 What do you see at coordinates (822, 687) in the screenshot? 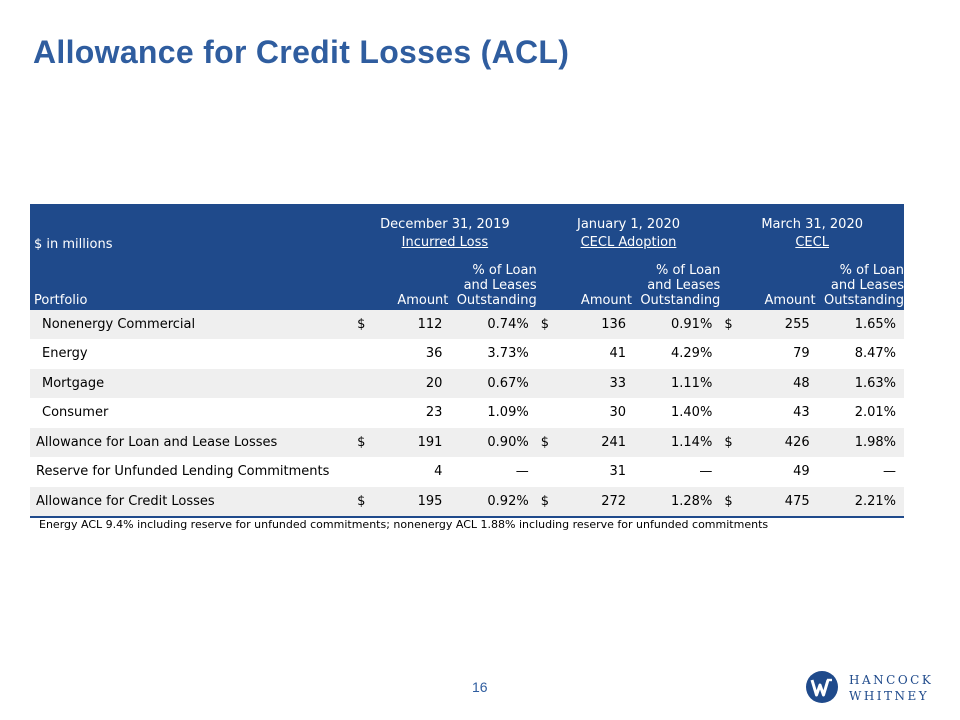
I see `hancock-whitney-logo-mark-icon` at bounding box center [822, 687].